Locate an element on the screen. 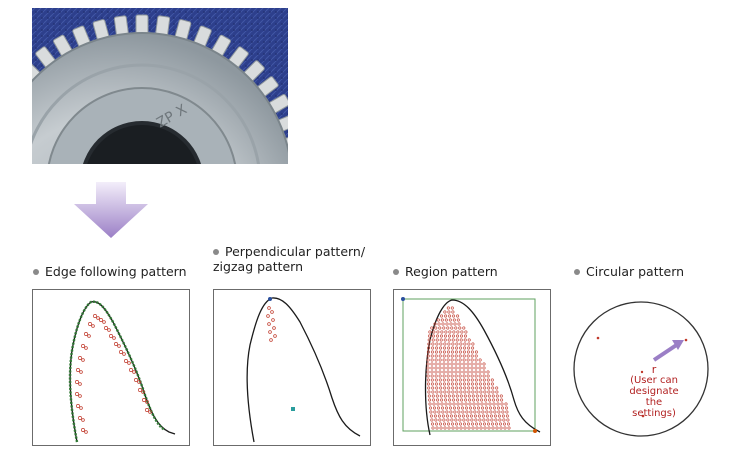 The height and width of the screenshot is (463, 736). perpendicular-label: Perpendicular pattern/ zigzag pattern is located at coordinates (289, 259).